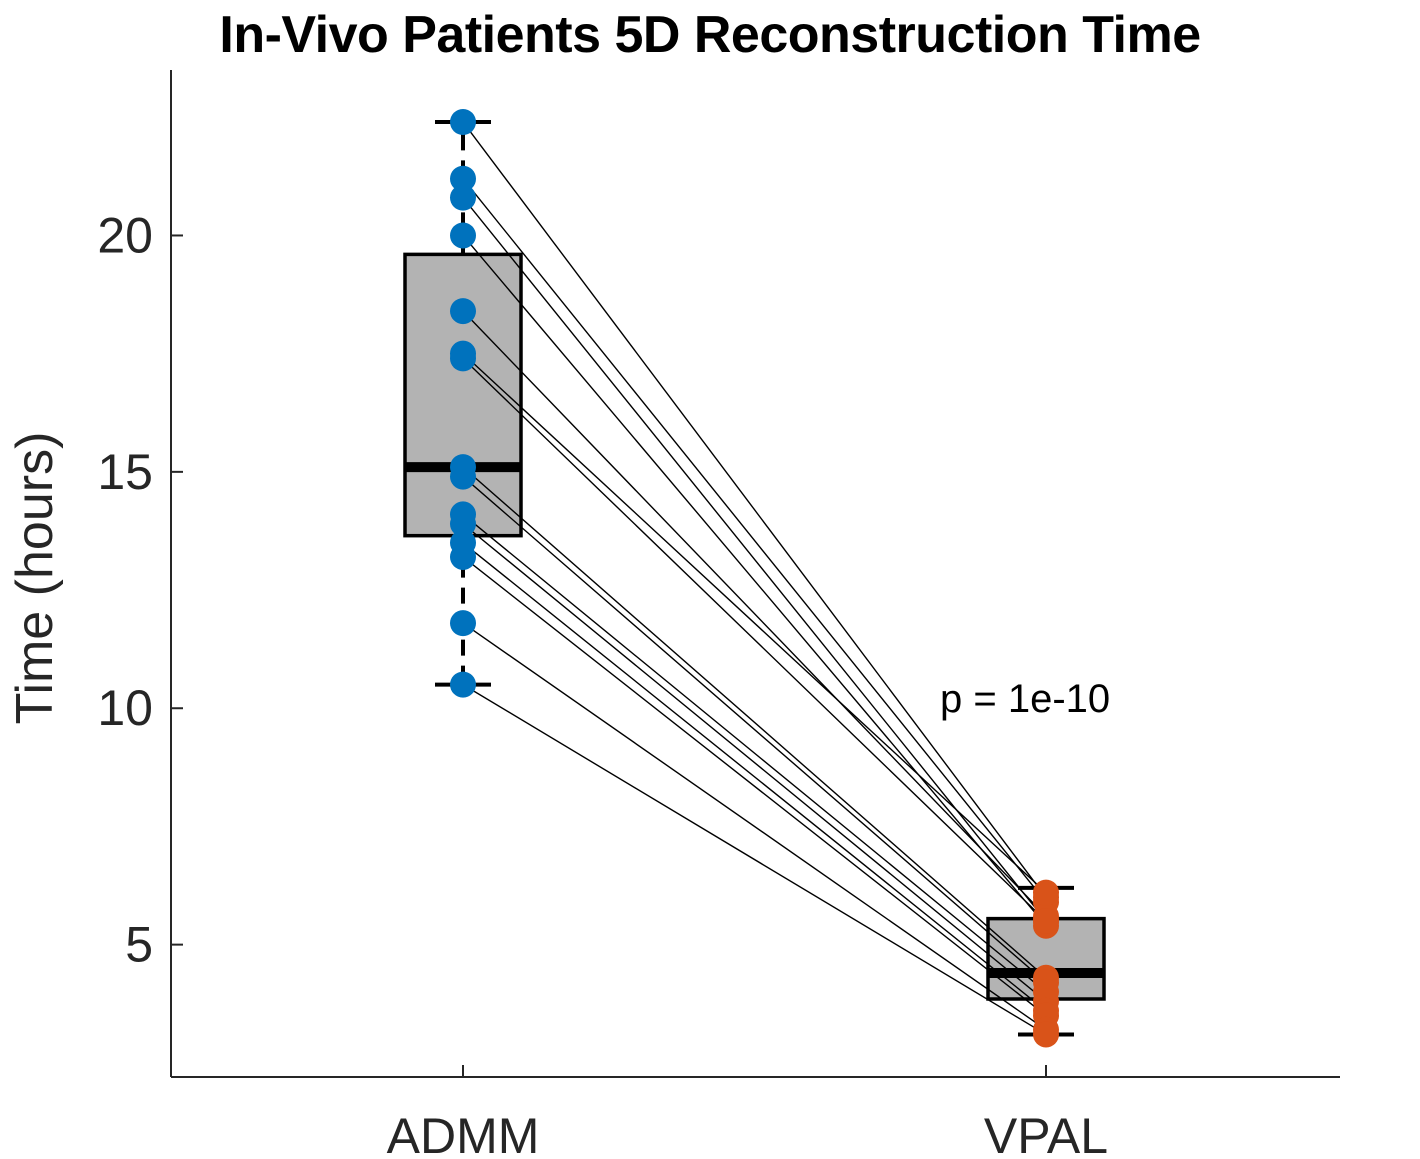 This screenshot has width=1420, height=1159. I want to click on y-tick-label-10: 10, so click(125, 708).